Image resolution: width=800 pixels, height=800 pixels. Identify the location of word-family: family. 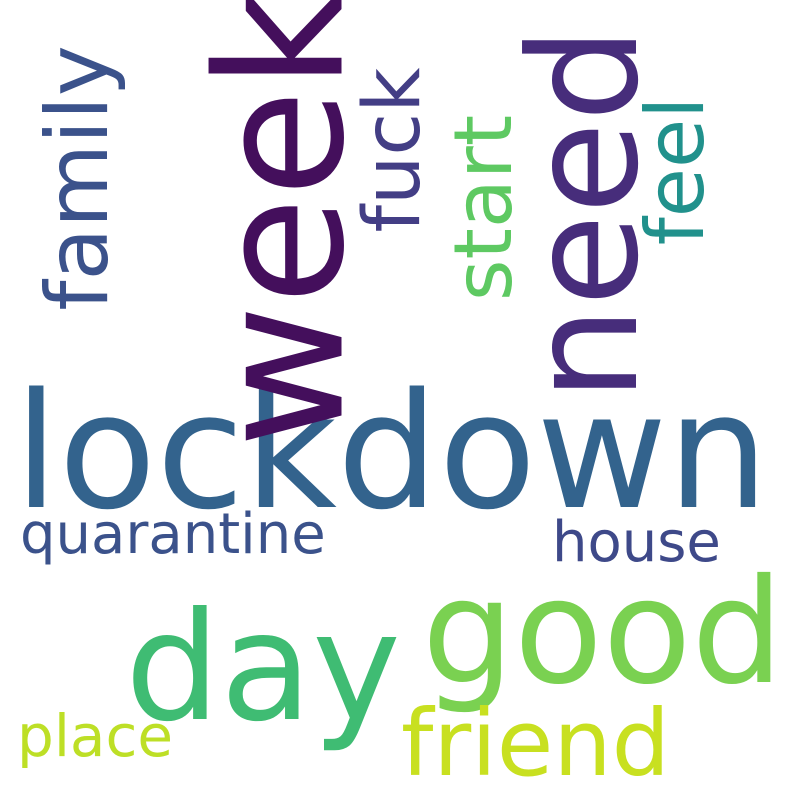
(78, 178).